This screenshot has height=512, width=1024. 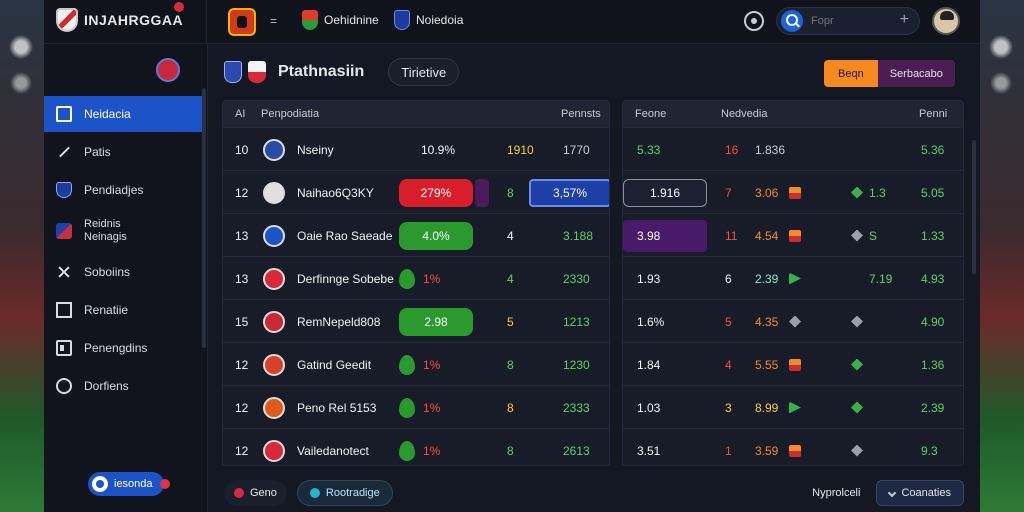 I want to click on table-row: 15 RemNepeld808 2.98 5 1213, so click(x=416, y=320).